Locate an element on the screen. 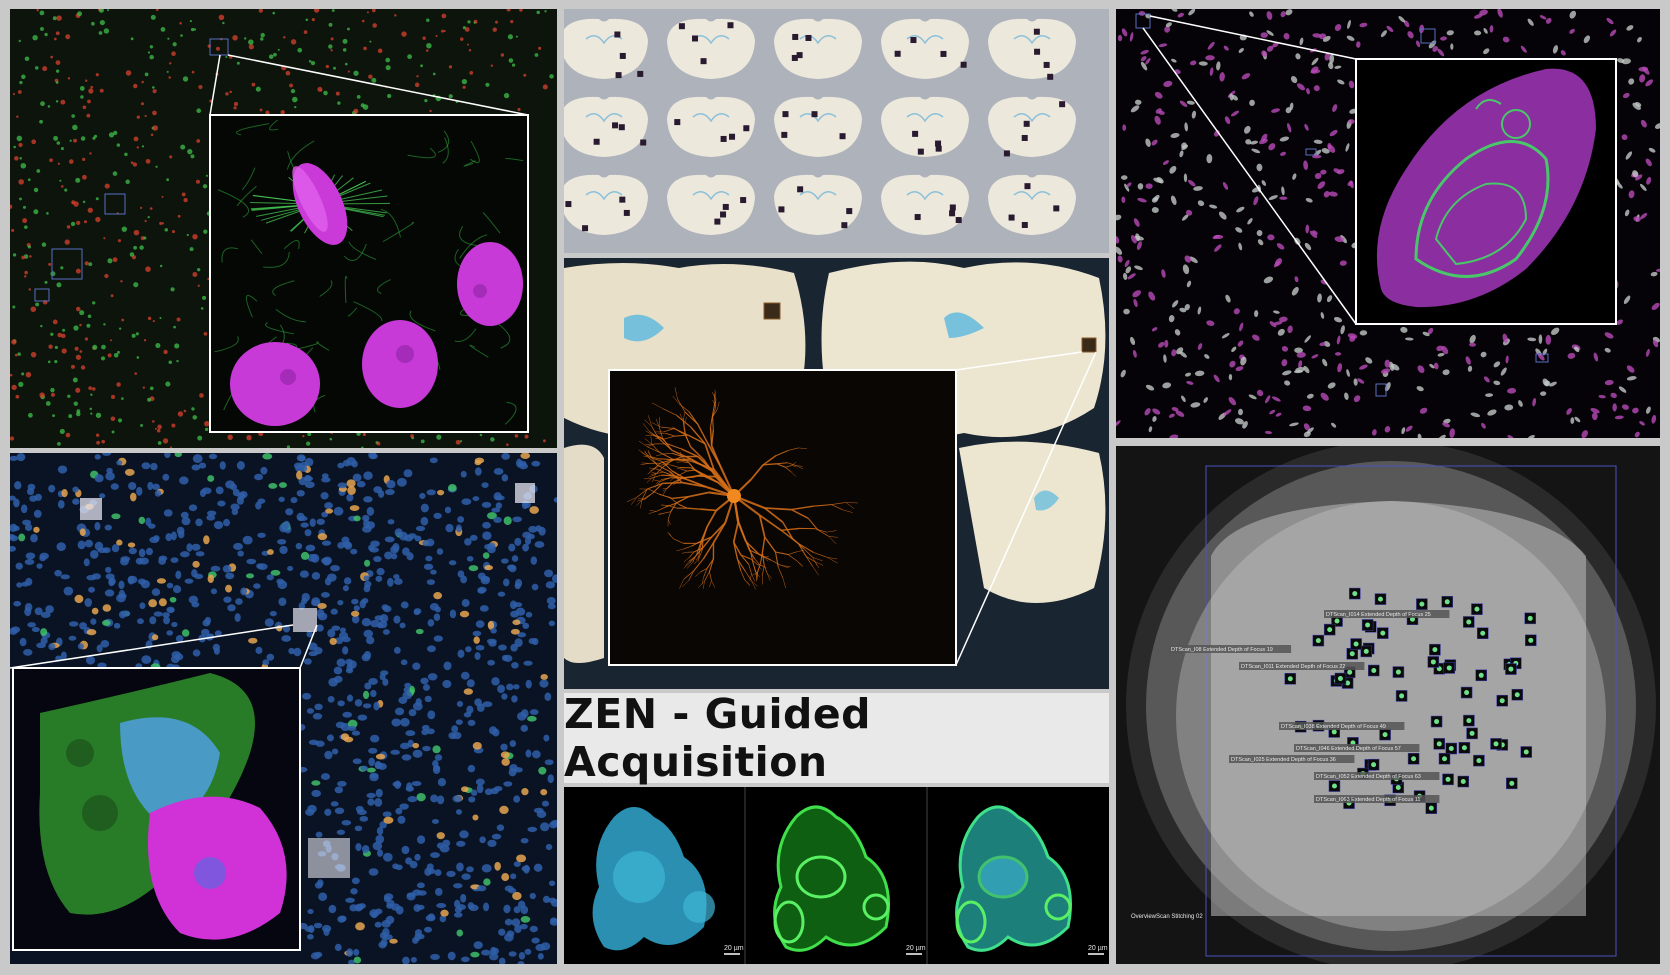  brain-slice-neuron-panel is located at coordinates (836, 473).